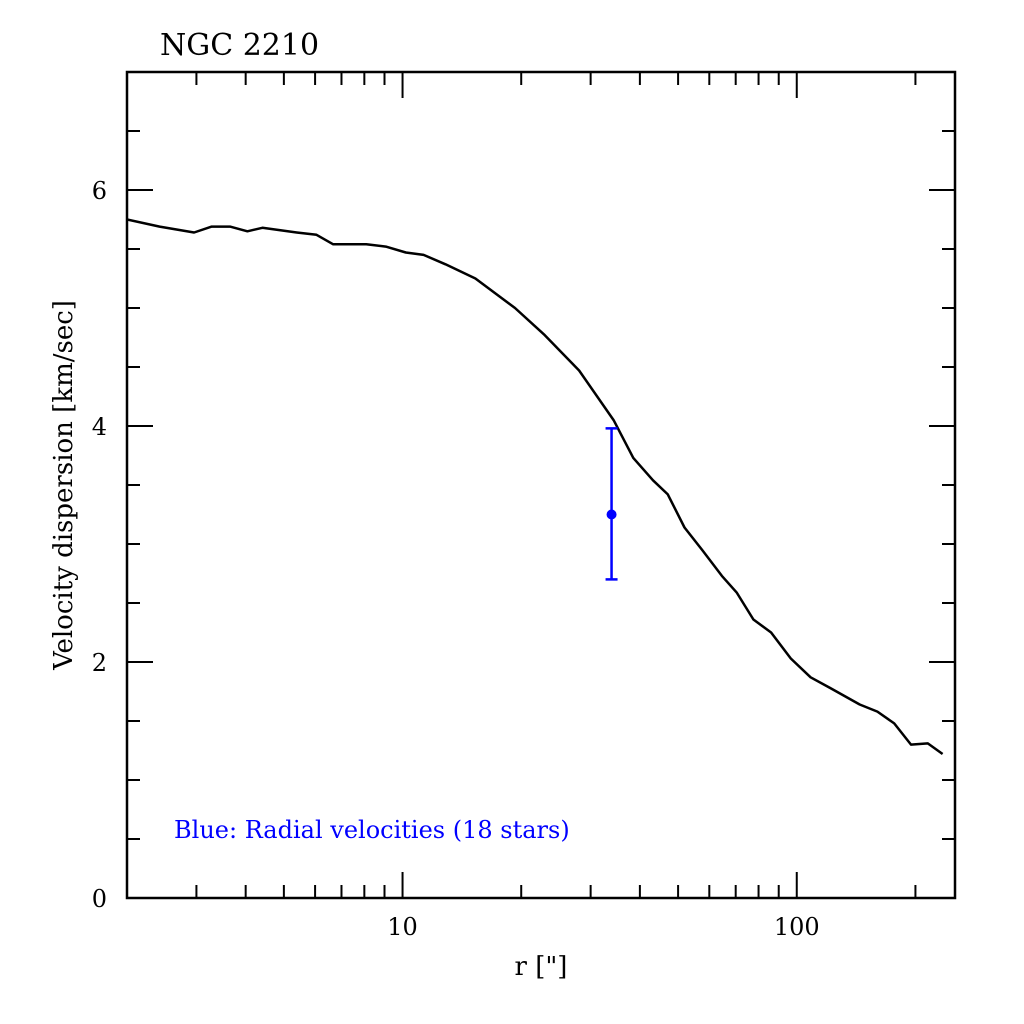  I want to click on legend-annotation: Blue: Radial velocities (18 stars), so click(372, 830).